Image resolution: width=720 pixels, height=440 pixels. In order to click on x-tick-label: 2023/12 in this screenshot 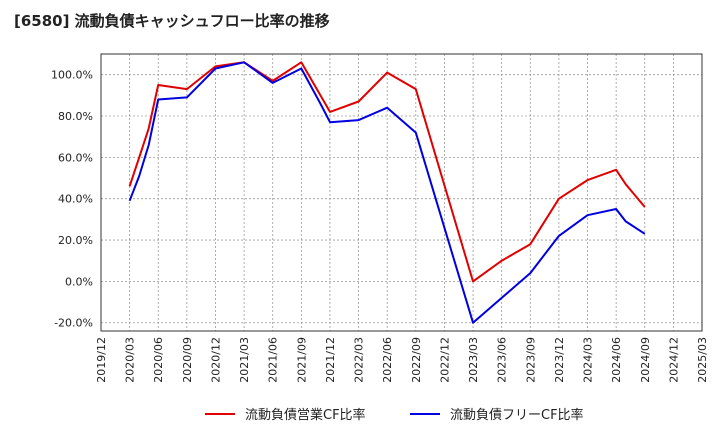, I will do `click(559, 360)`.